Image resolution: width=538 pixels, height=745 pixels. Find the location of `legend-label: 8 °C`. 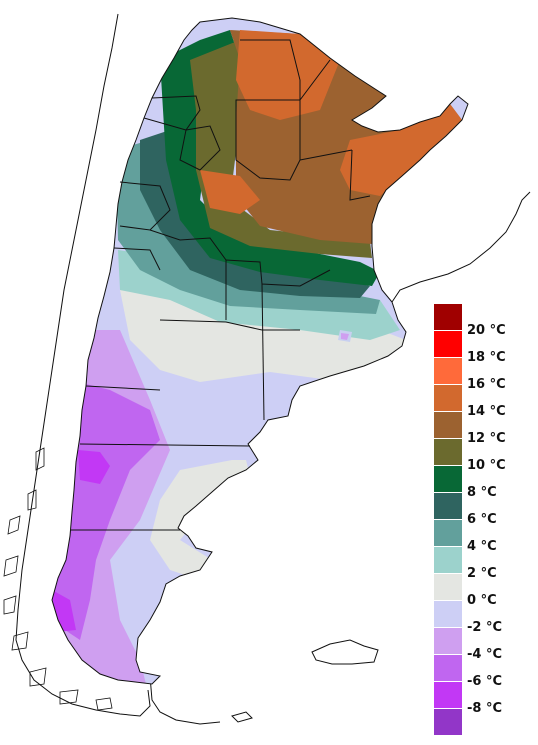

legend-label: 8 °C is located at coordinates (482, 492).